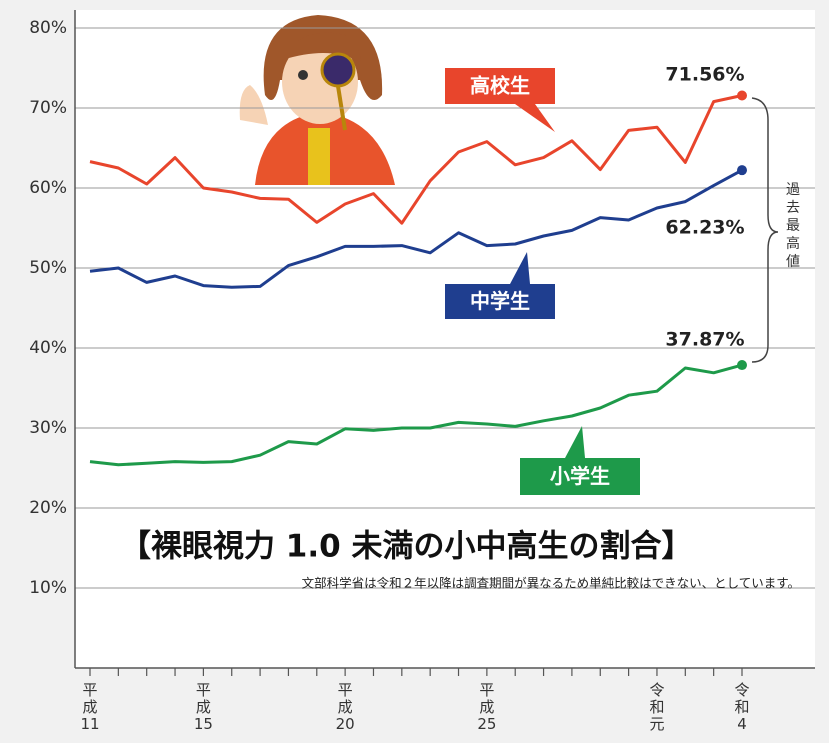 This screenshot has width=829, height=743. What do you see at coordinates (704, 340) in the screenshot?
I see `value-label: 37.87%` at bounding box center [704, 340].